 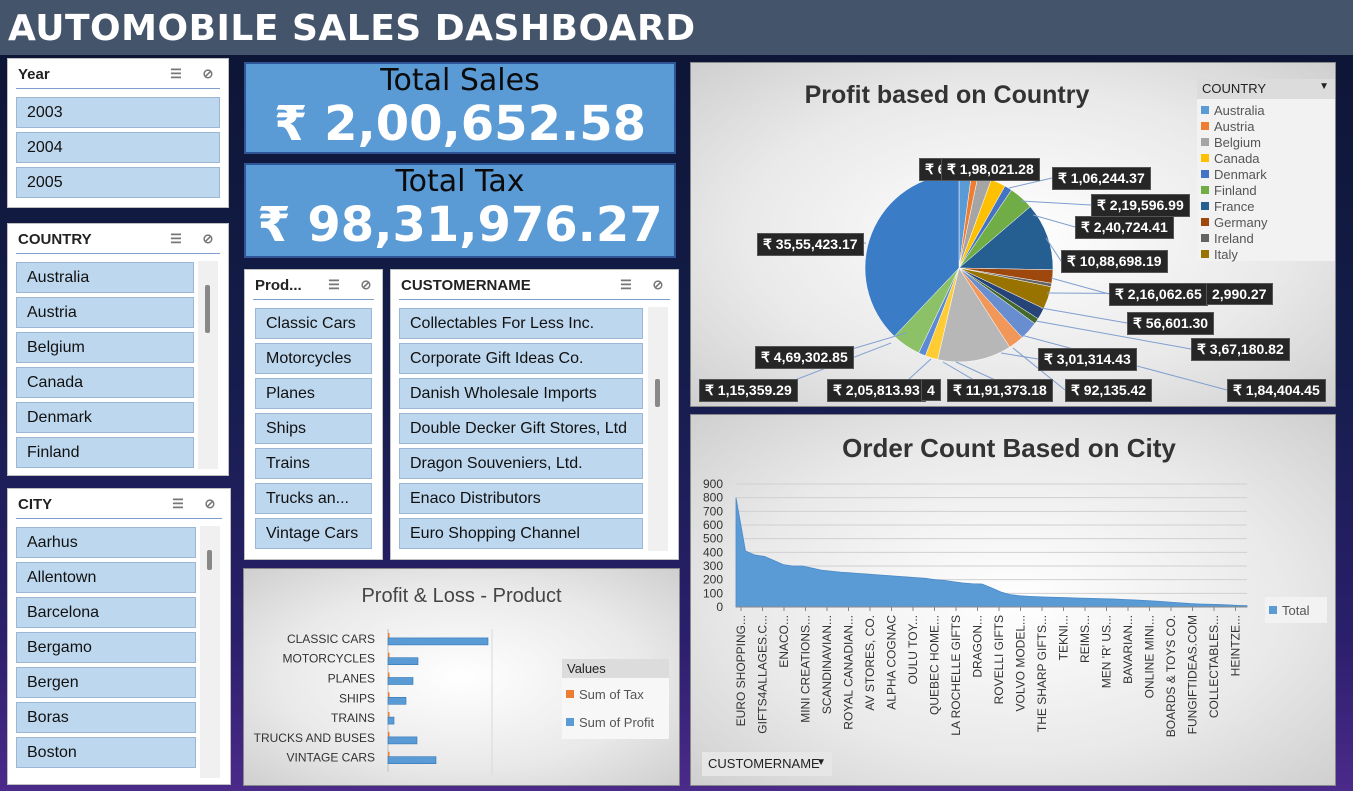 What do you see at coordinates (313, 393) in the screenshot?
I see `product-item: Planes` at bounding box center [313, 393].